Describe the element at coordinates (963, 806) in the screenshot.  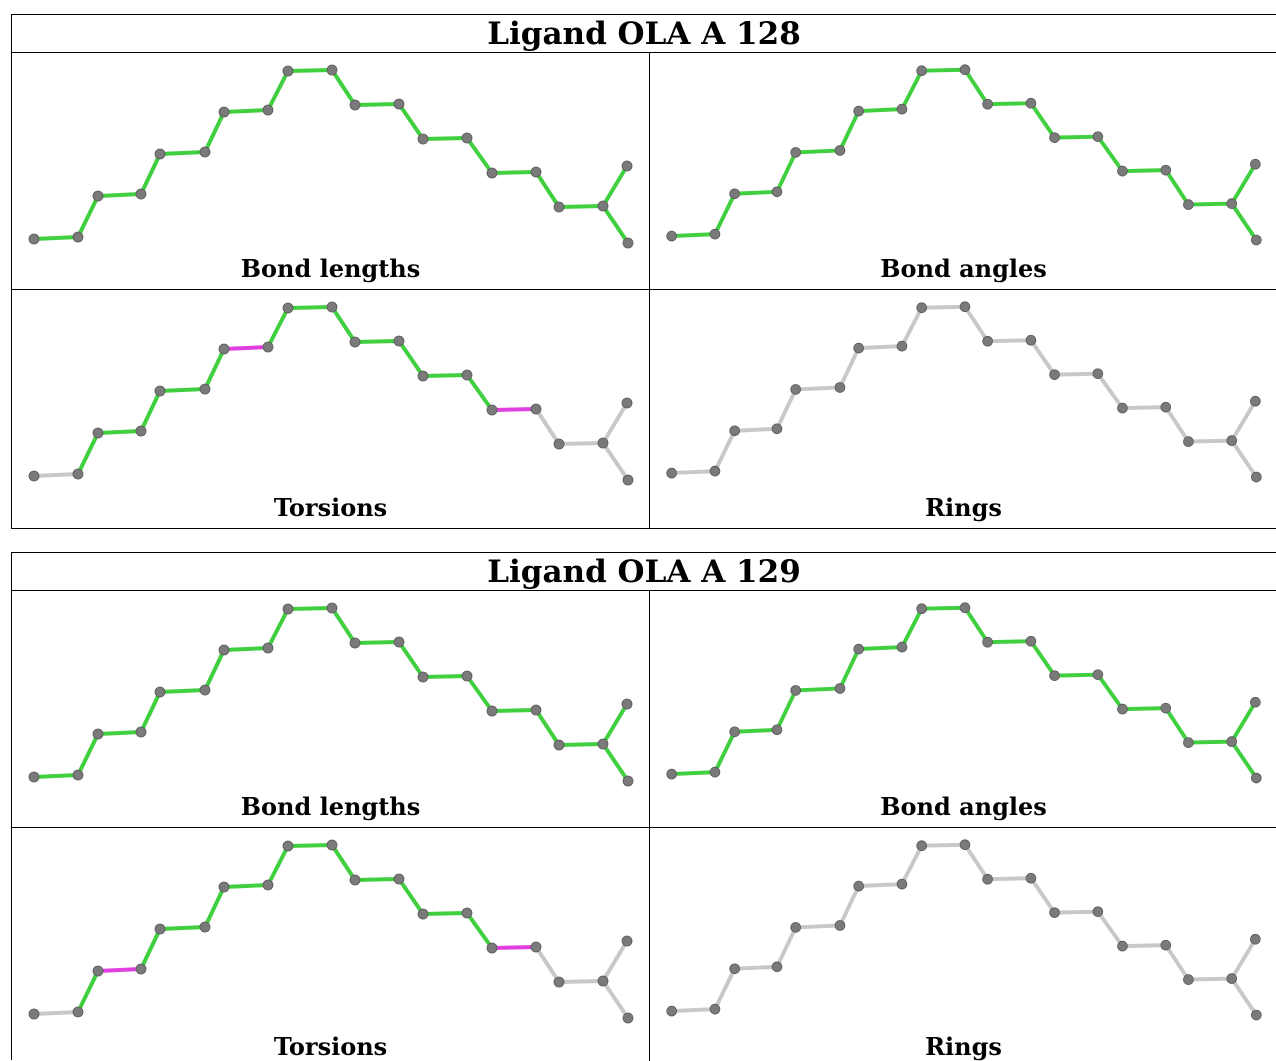
I see `panel-label: Bond angles` at that location.